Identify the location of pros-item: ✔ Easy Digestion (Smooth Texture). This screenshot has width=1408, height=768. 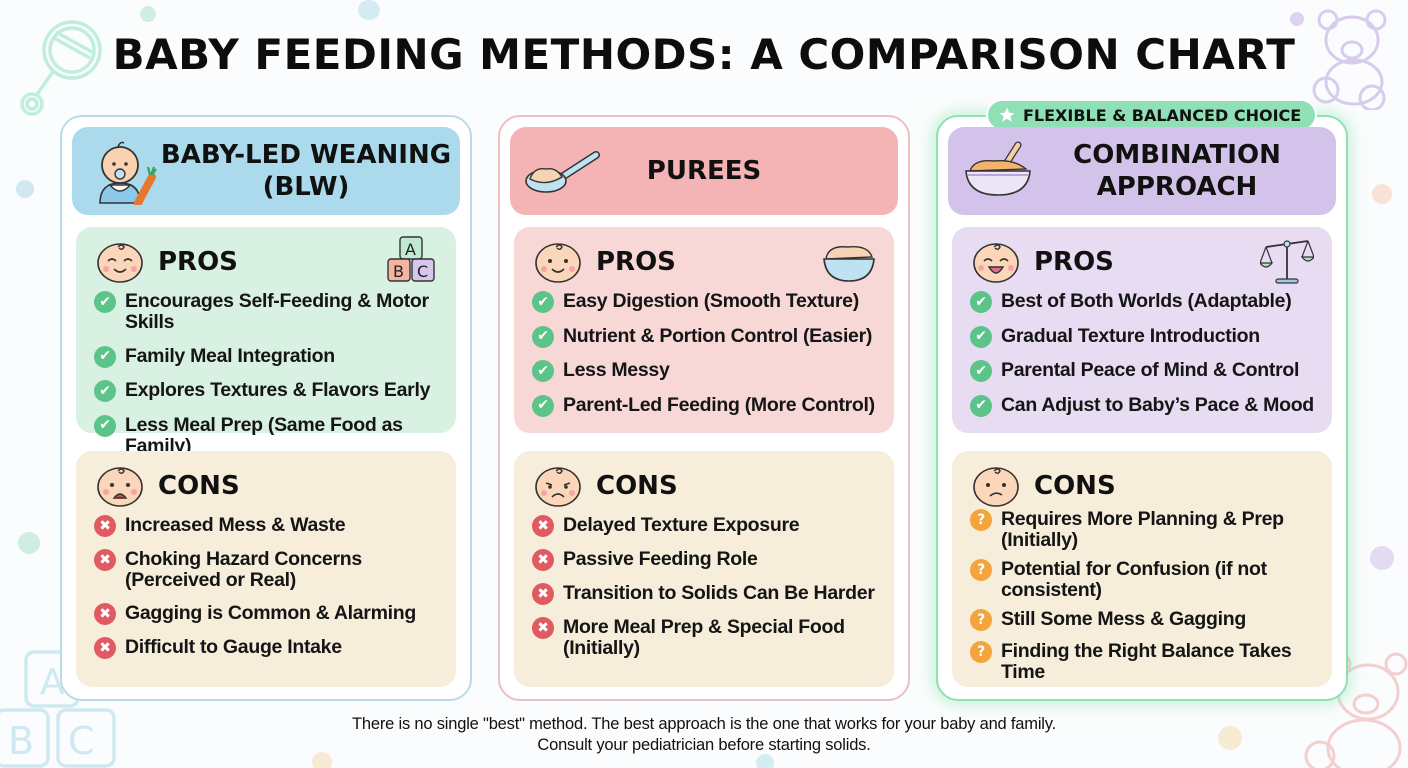
(705, 302).